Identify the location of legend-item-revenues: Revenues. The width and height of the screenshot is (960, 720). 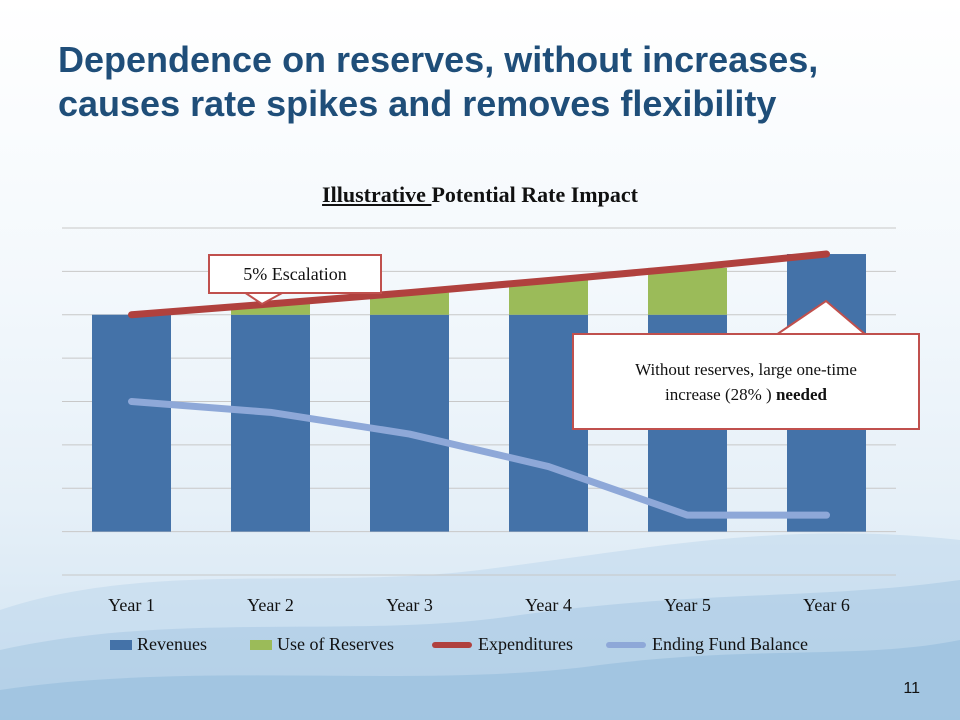
(158, 644).